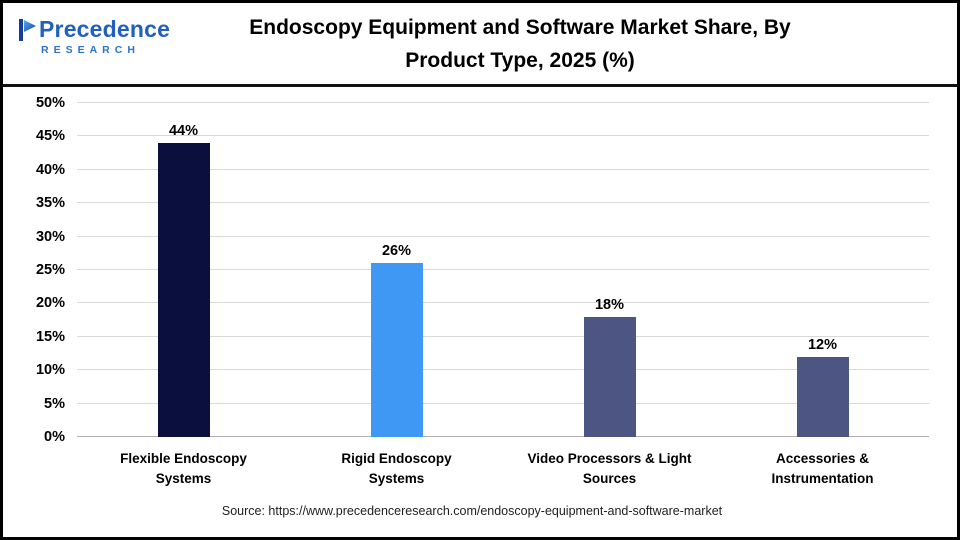 The image size is (960, 540). What do you see at coordinates (50, 336) in the screenshot?
I see `y-tick-label: 15%` at bounding box center [50, 336].